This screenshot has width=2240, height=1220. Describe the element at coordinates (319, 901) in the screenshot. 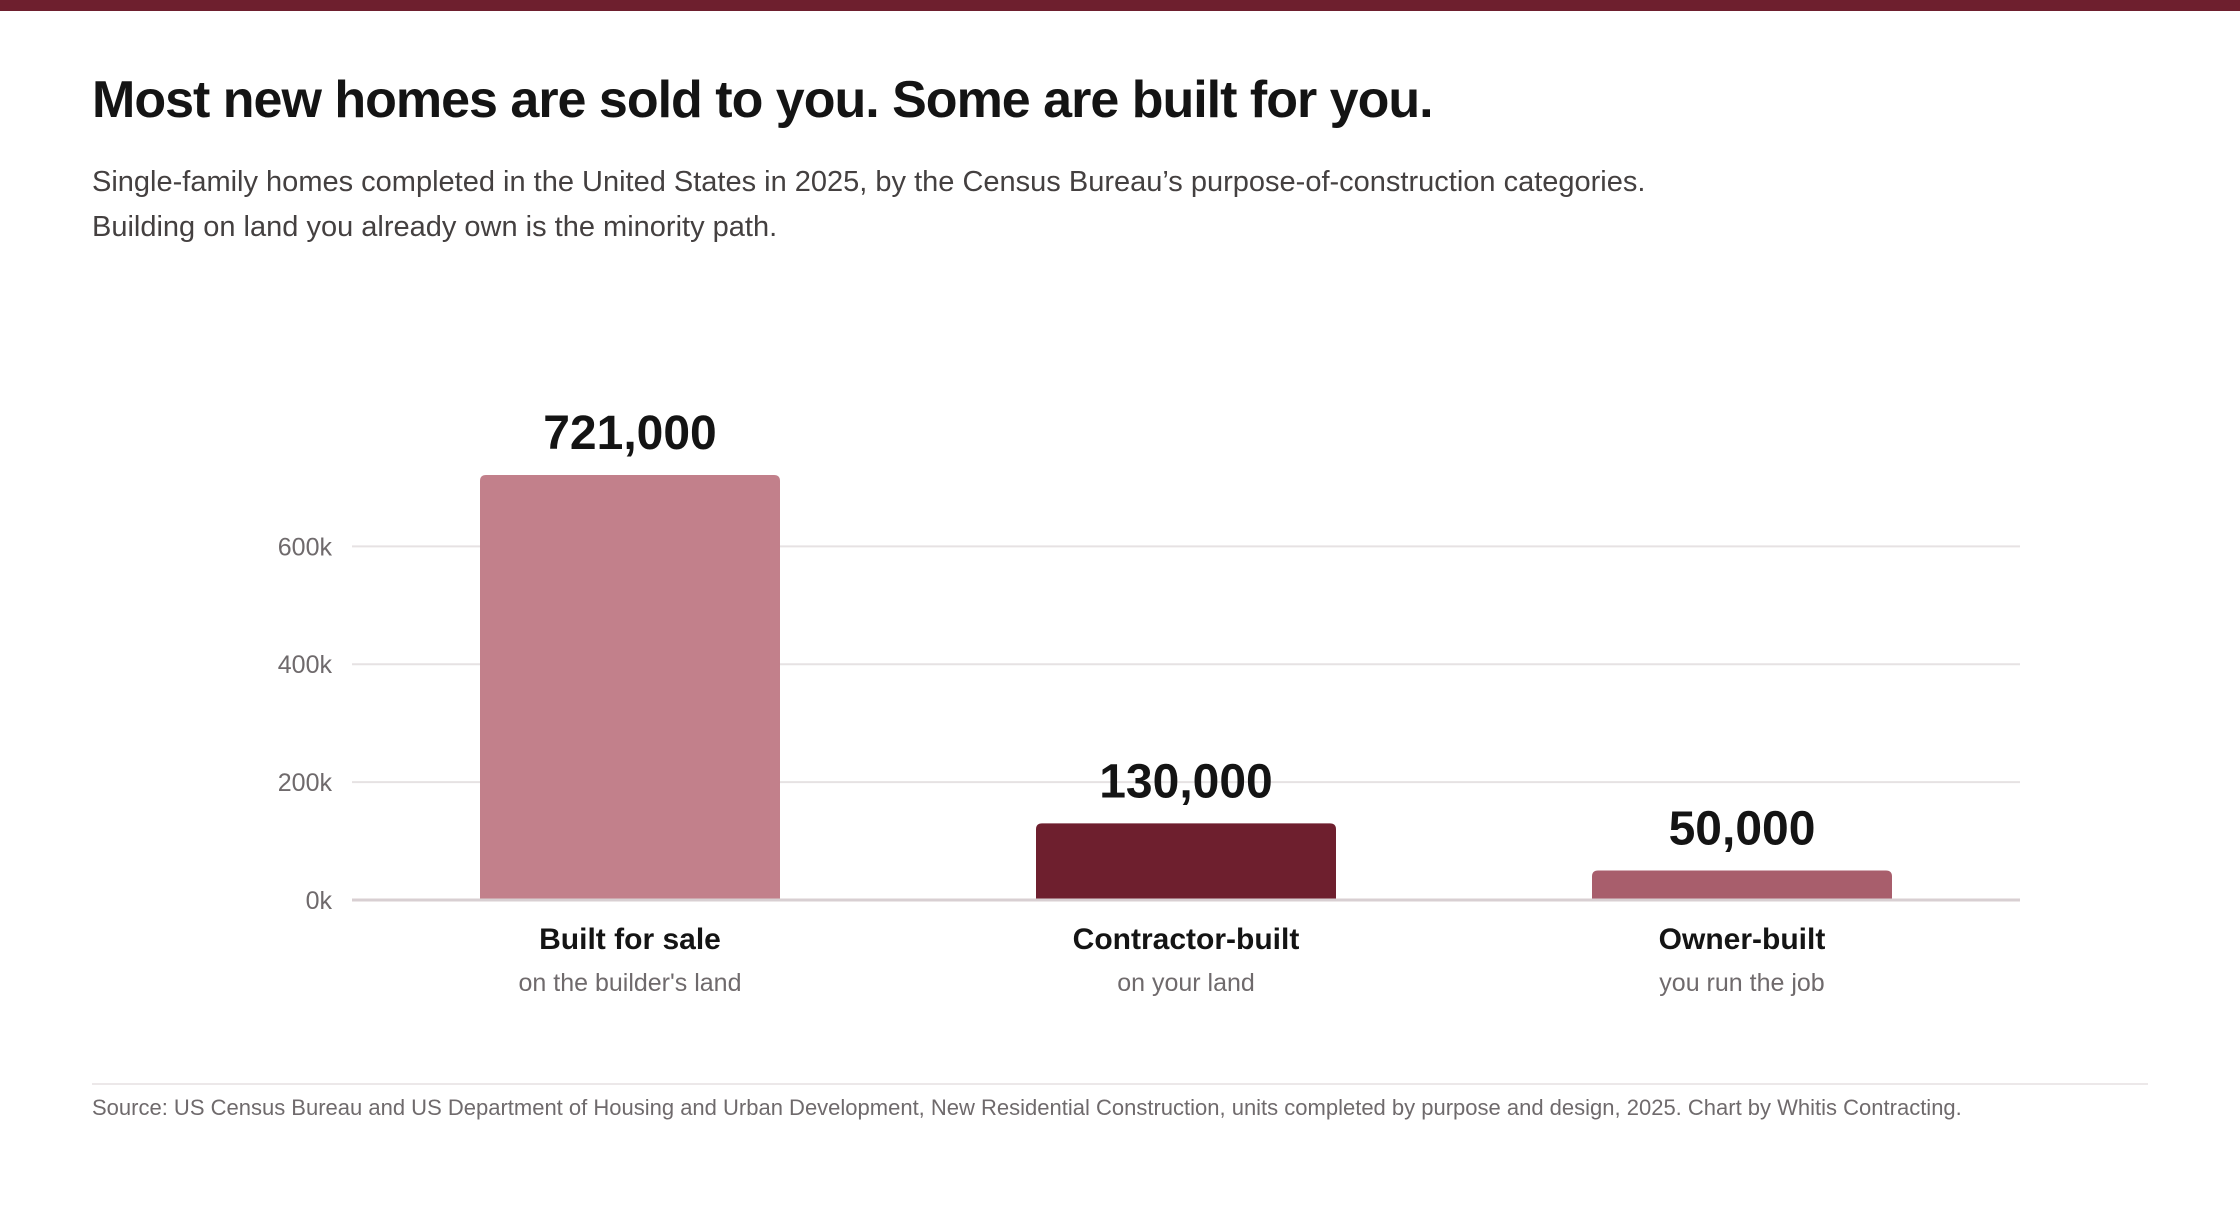

I see `y-tick-label: 0k` at that location.